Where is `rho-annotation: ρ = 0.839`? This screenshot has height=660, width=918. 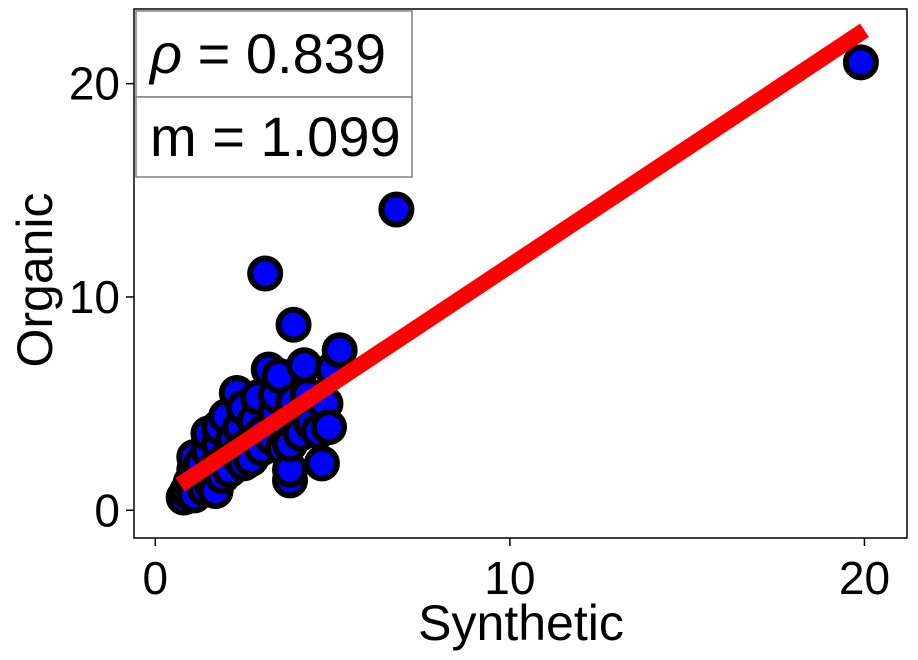
rho-annotation: ρ = 0.839 is located at coordinates (274, 54).